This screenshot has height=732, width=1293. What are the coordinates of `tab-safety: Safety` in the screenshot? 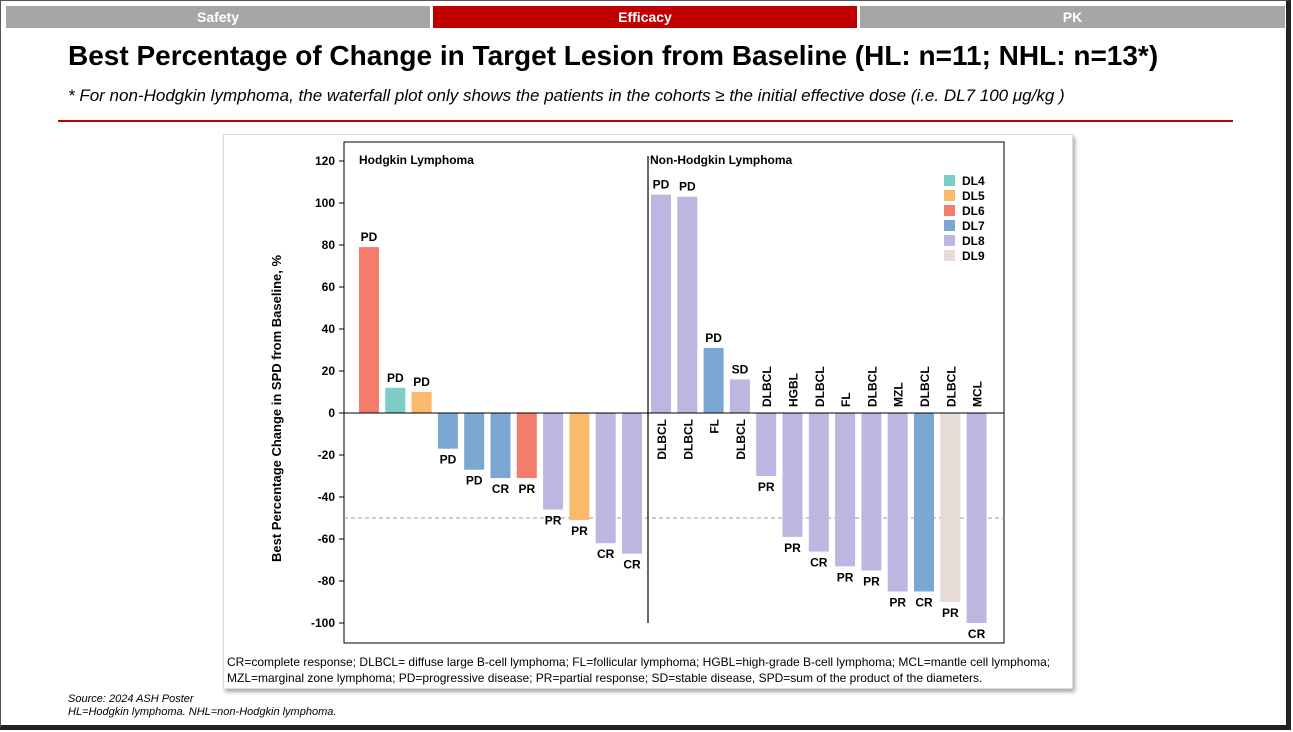 It's located at (218, 17).